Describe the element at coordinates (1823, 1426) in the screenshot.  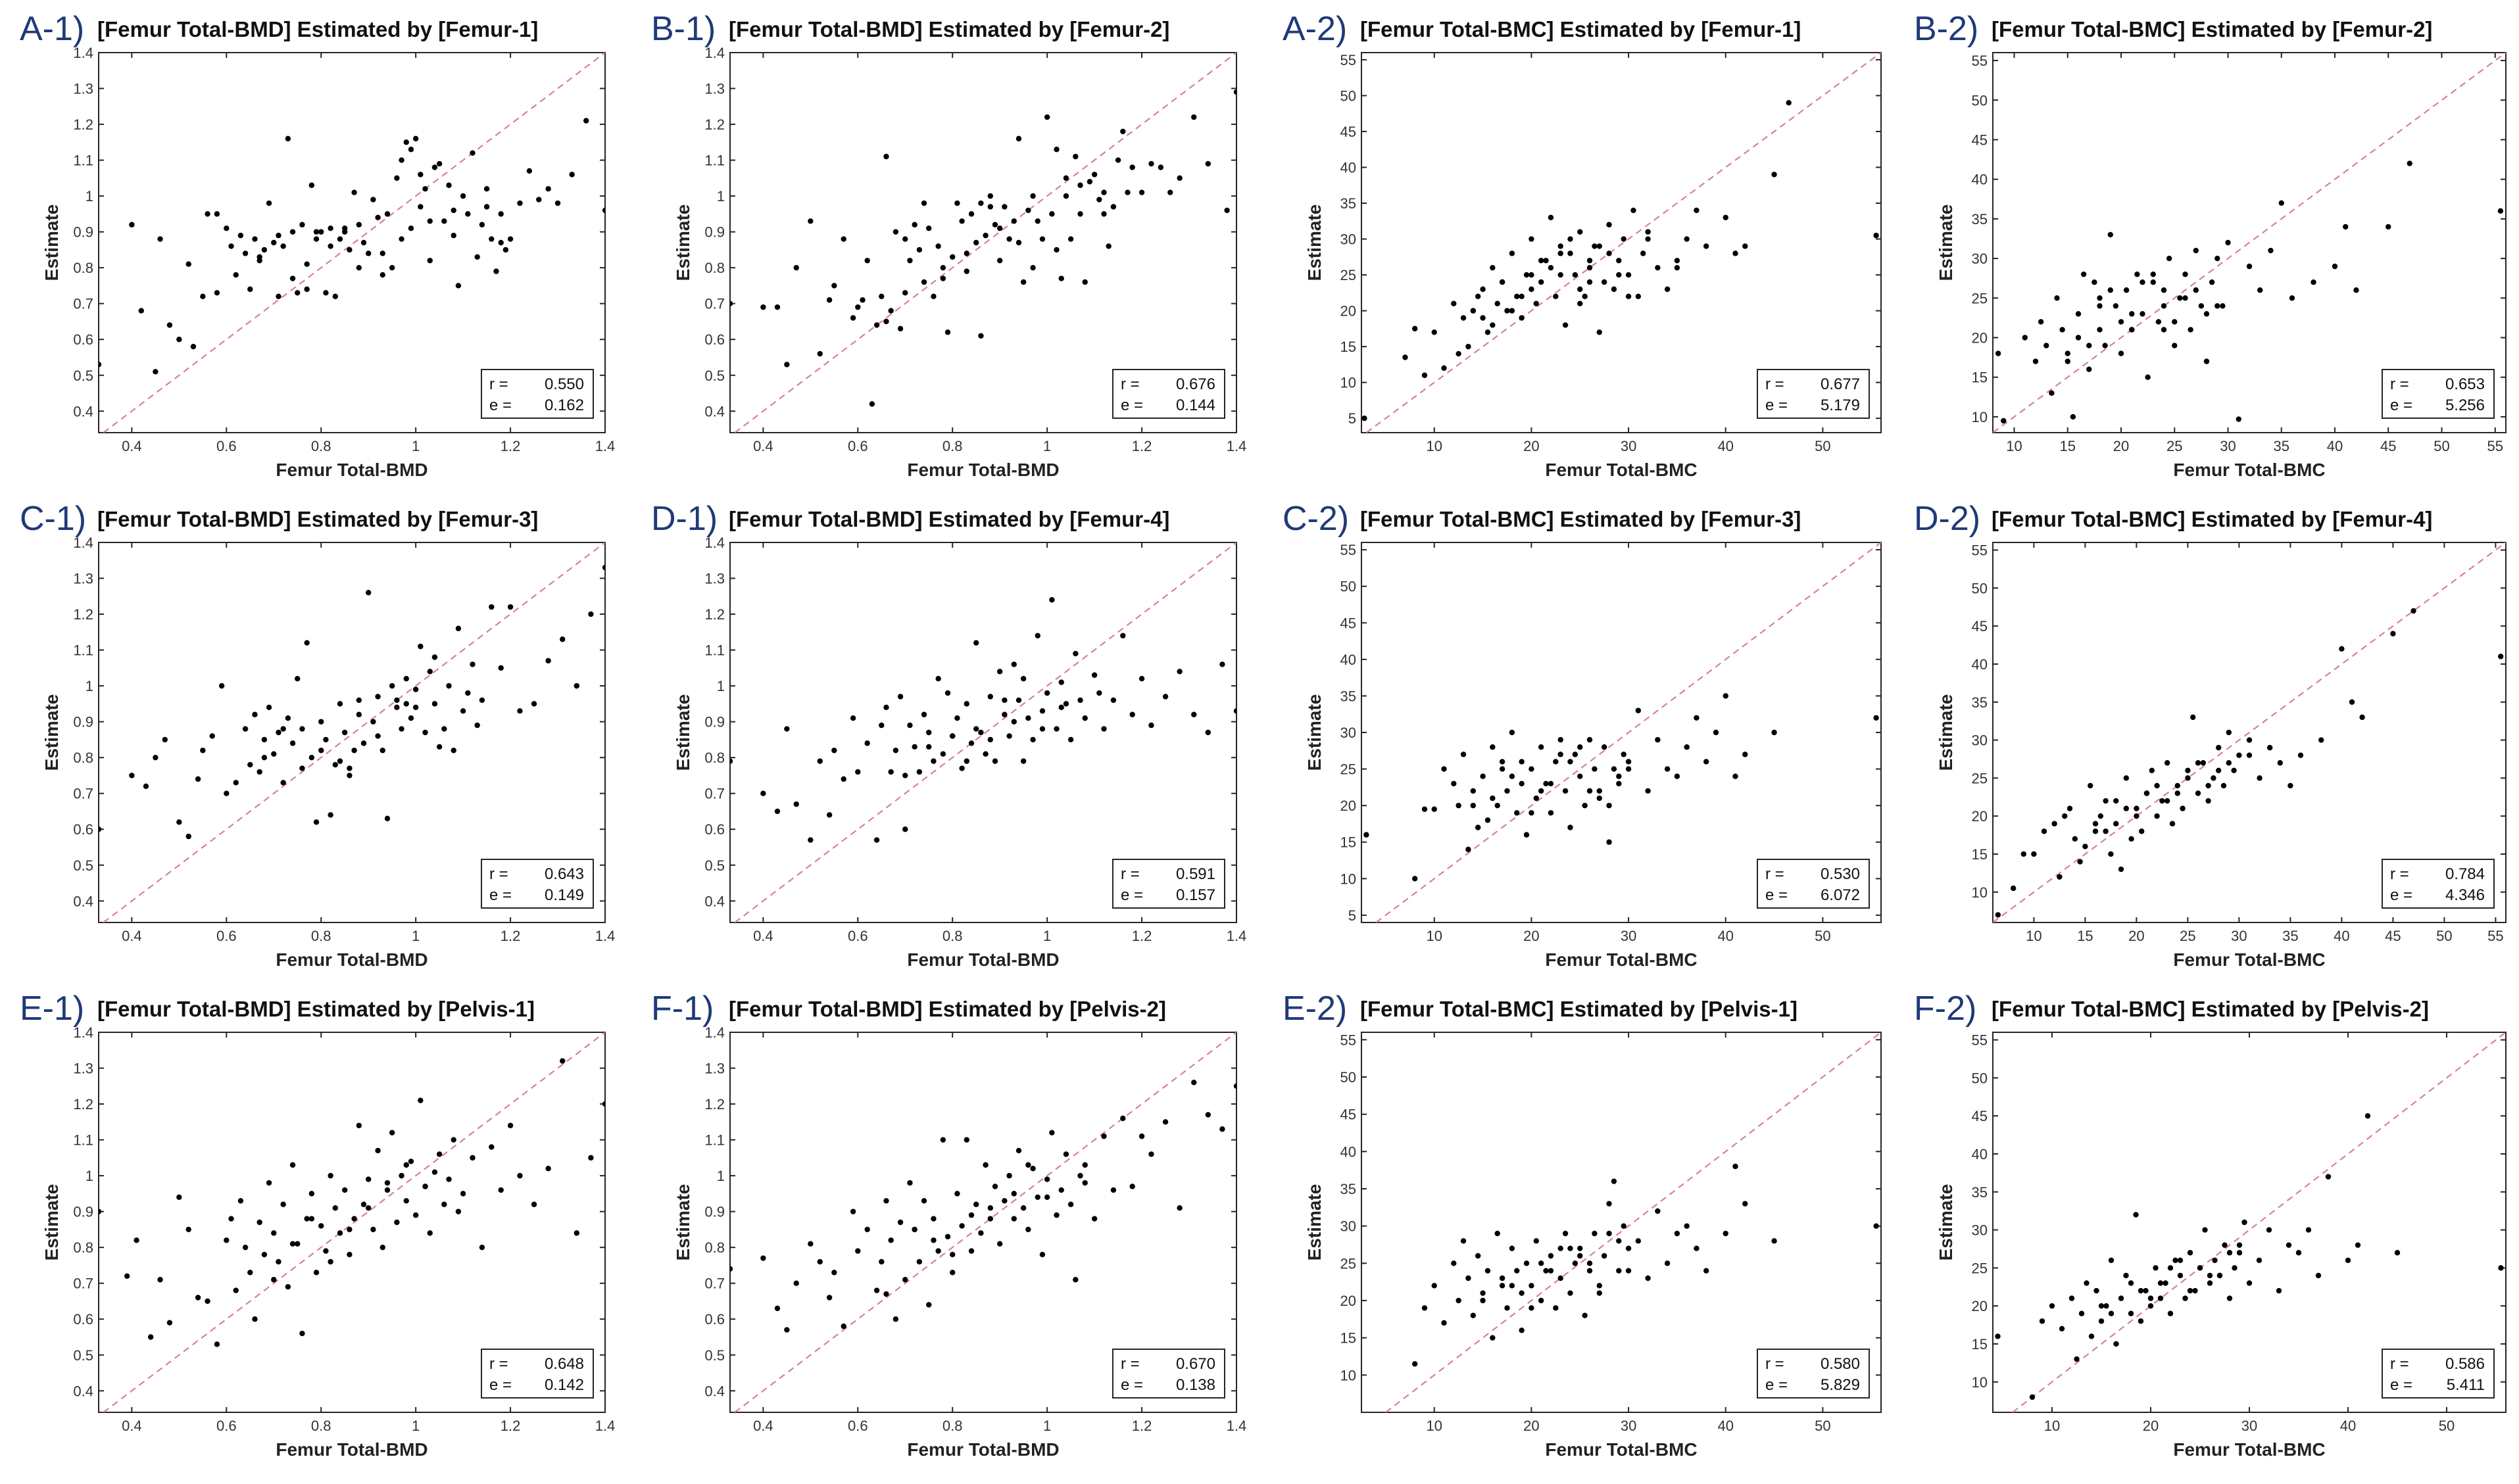
I see `x-tick-label: 50` at that location.